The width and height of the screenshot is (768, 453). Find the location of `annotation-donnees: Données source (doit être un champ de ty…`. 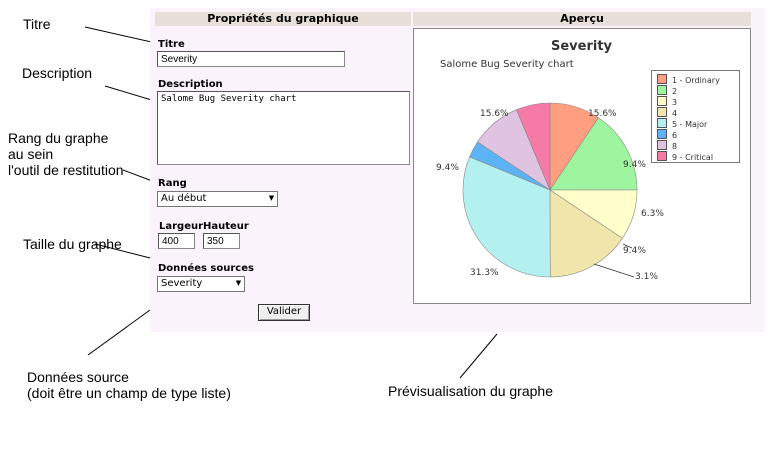

annotation-donnees: Données source (doit être un champ de ty… is located at coordinates (129, 385).